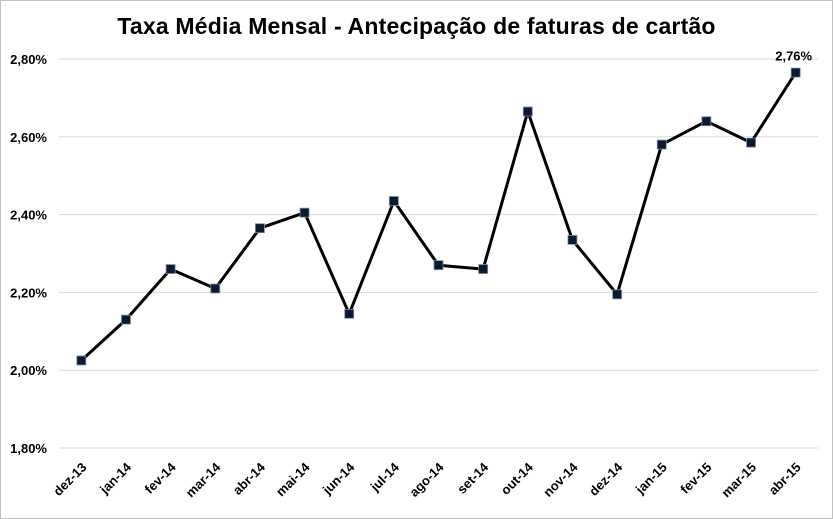 This screenshot has height=519, width=833. Describe the element at coordinates (426, 479) in the screenshot. I see `x-tick-label: ago-14` at that location.